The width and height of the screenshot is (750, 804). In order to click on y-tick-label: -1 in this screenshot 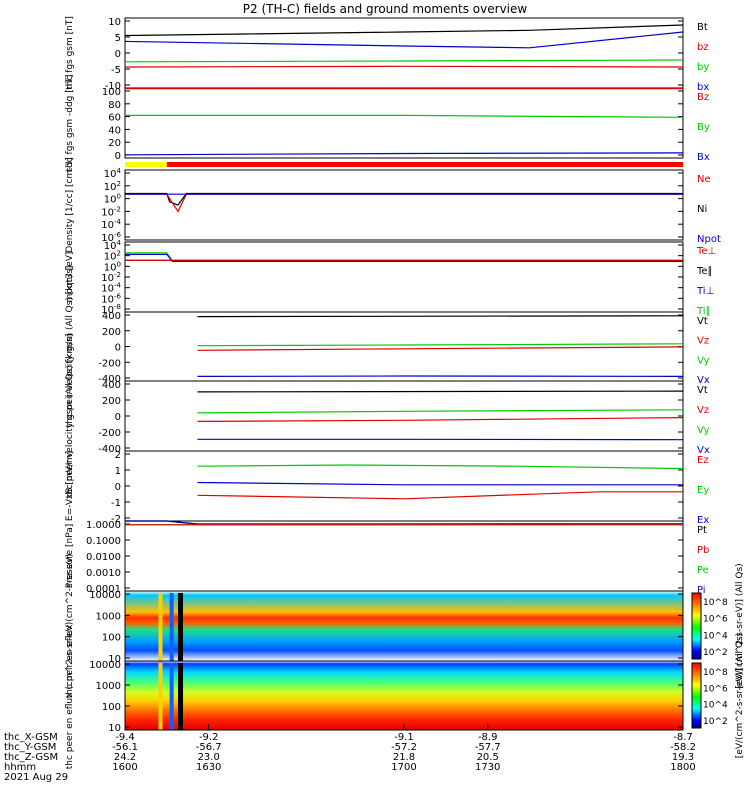, I will do `click(116, 503)`.